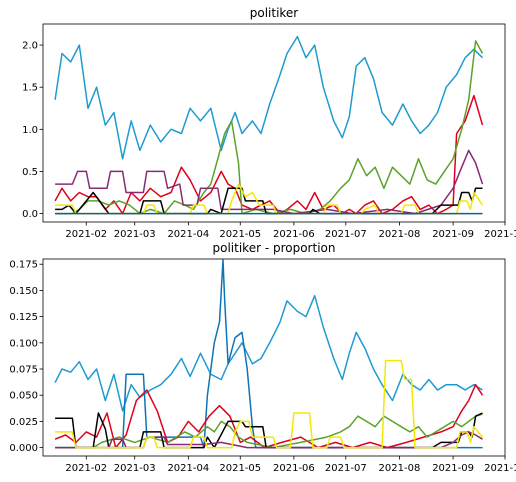 This screenshot has width=516, height=482. Describe the element at coordinates (23, 265) in the screenshot. I see `y-tick-label: 0.175` at that location.